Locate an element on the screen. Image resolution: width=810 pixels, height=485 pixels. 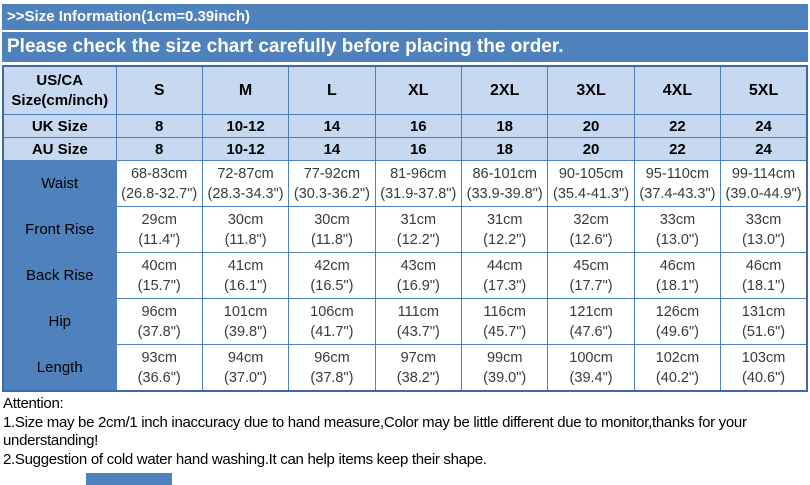
cell-inch: (39.8") is located at coordinates (246, 331).